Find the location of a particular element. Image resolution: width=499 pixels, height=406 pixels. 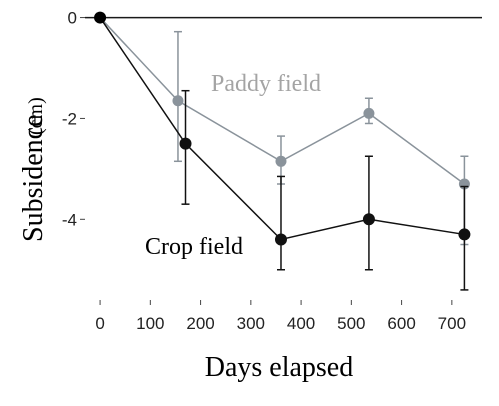

x-axis: 0 100 200 300 400 500 600 700 is located at coordinates (280, 316).